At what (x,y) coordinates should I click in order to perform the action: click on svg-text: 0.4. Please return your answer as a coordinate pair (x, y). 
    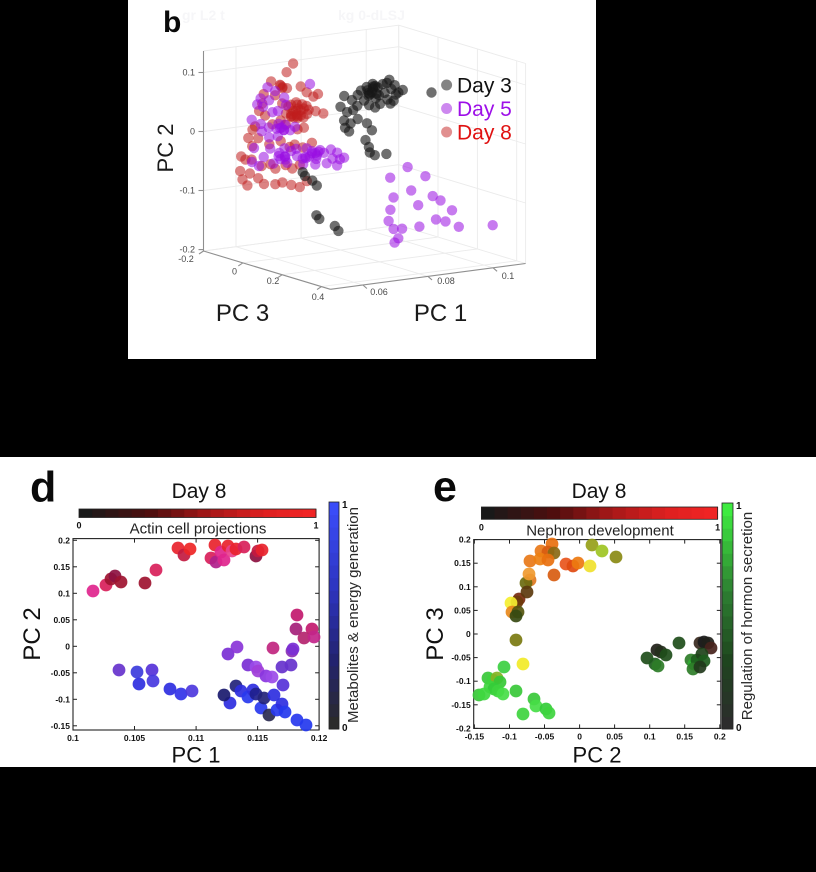
    Looking at the image, I should click on (318, 297).